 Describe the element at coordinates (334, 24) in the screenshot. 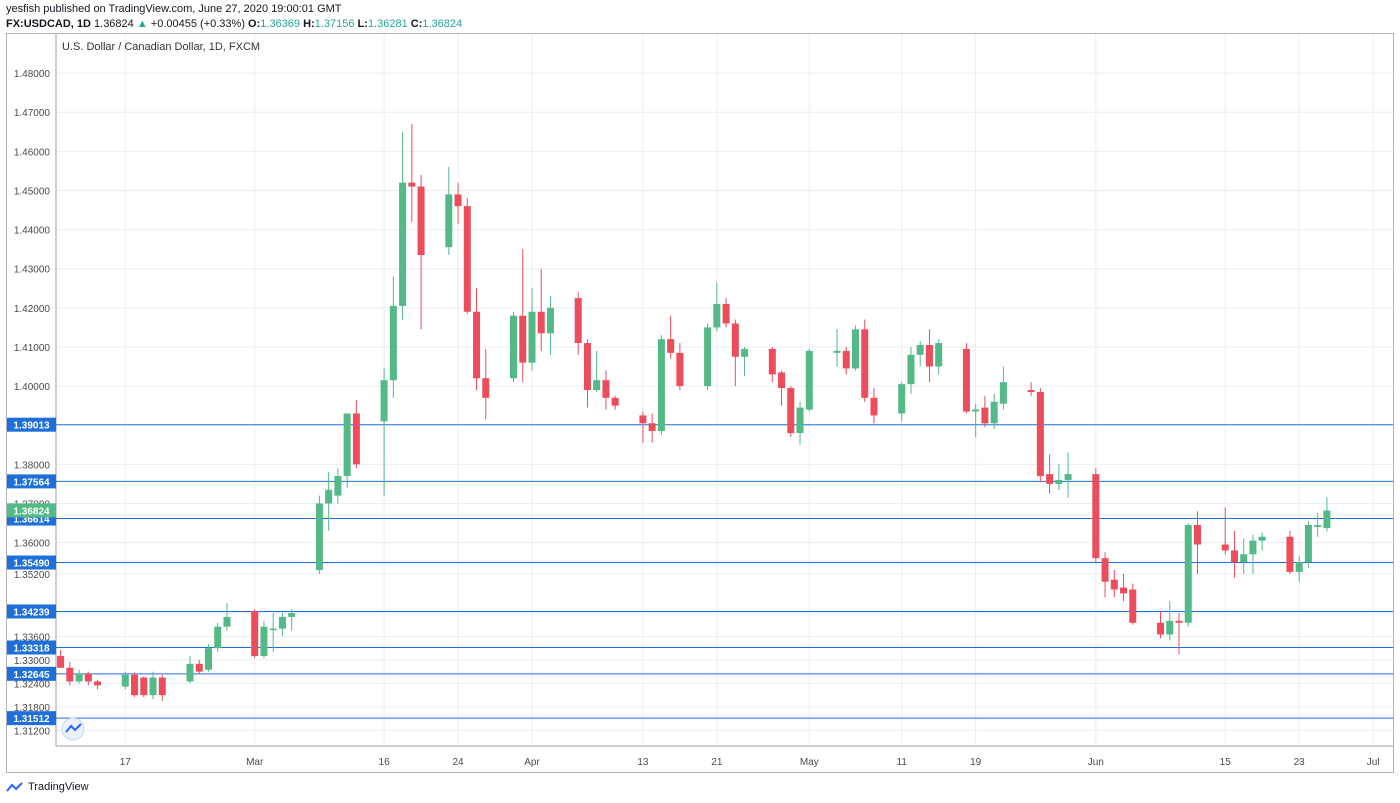

I see `high-value: 1.37156` at that location.